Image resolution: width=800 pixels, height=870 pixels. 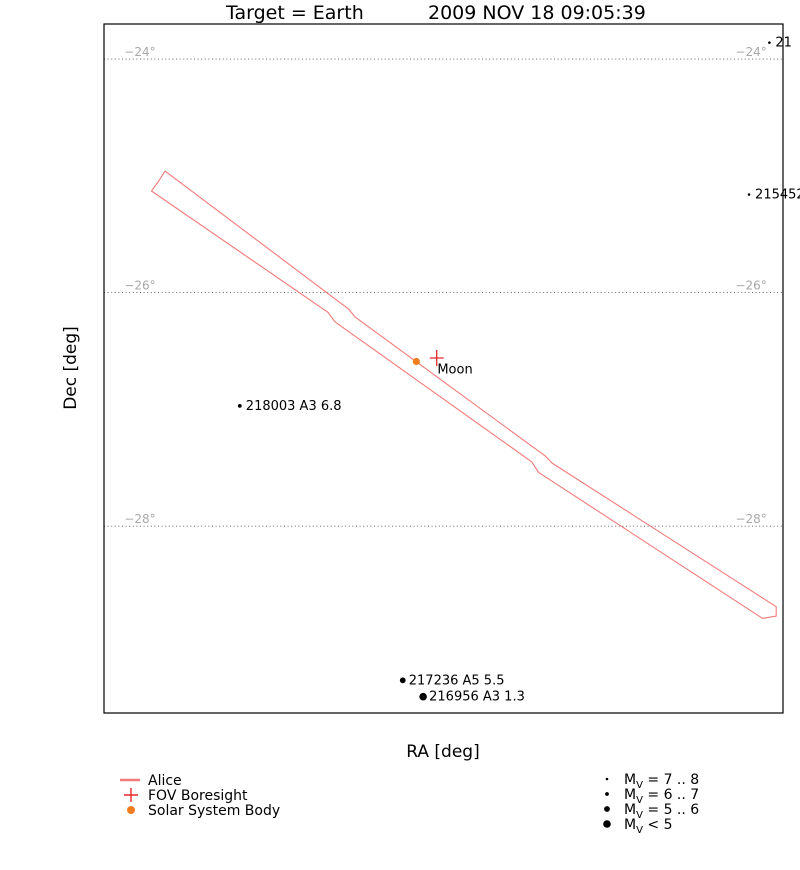 What do you see at coordinates (71, 368) in the screenshot?
I see `y-axis-label: Dec [deg]` at bounding box center [71, 368].